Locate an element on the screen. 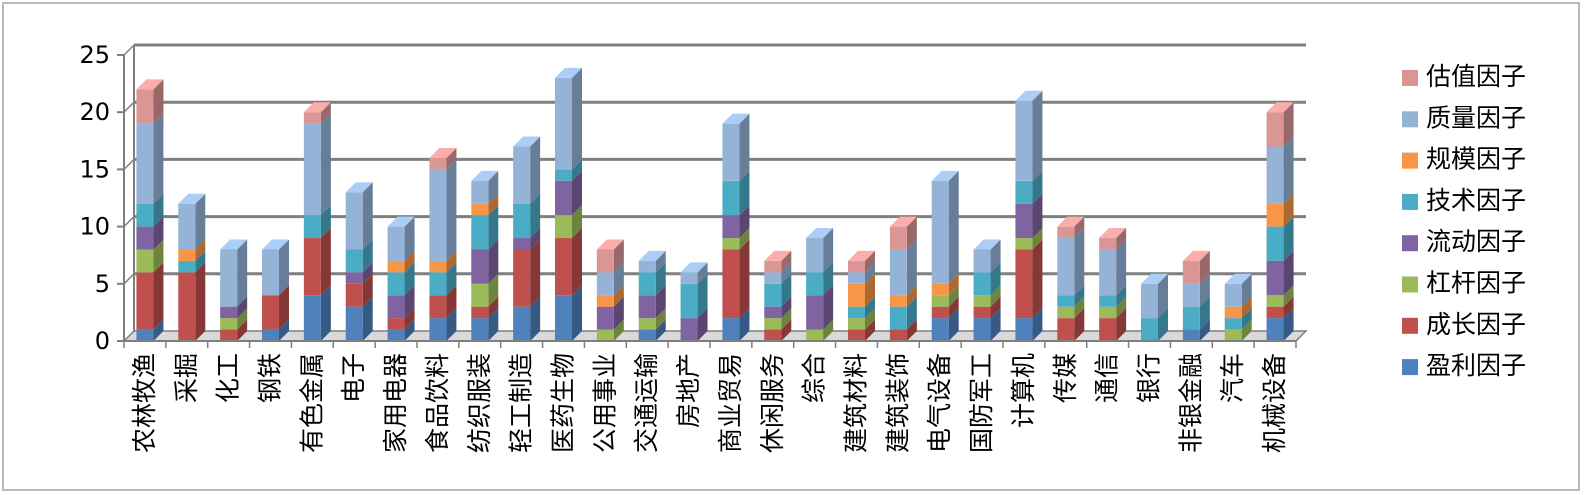 The width and height of the screenshot is (1584, 495). x-category-label: 农林牧渔 is located at coordinates (144, 403).